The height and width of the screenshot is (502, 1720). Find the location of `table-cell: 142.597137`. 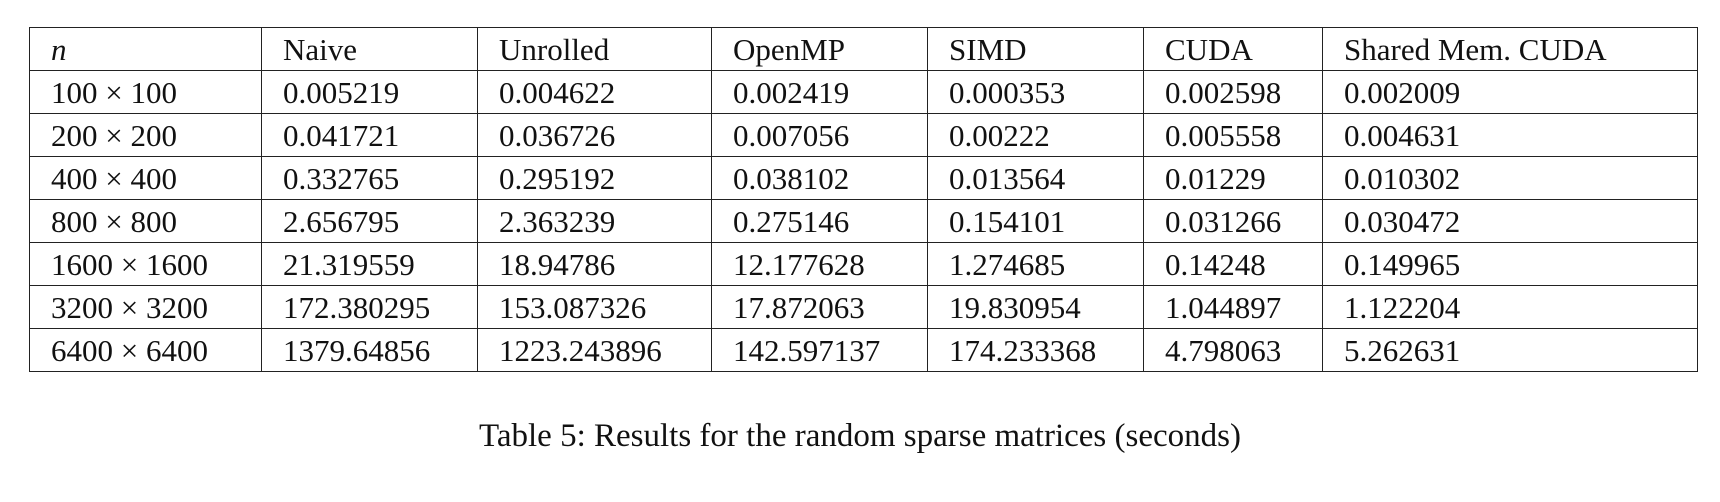

table-cell: 142.597137 is located at coordinates (819, 350).